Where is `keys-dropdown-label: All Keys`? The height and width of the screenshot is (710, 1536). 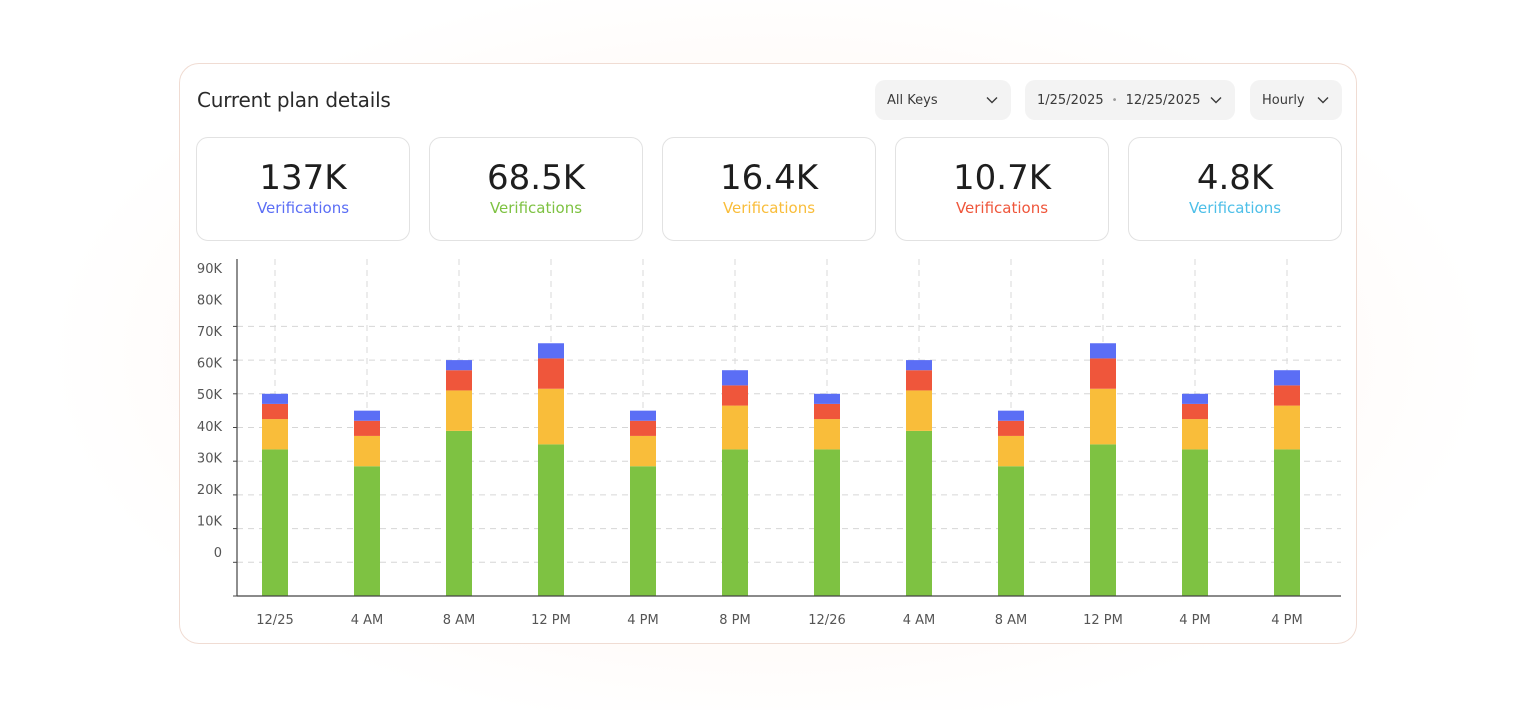 keys-dropdown-label: All Keys is located at coordinates (912, 100).